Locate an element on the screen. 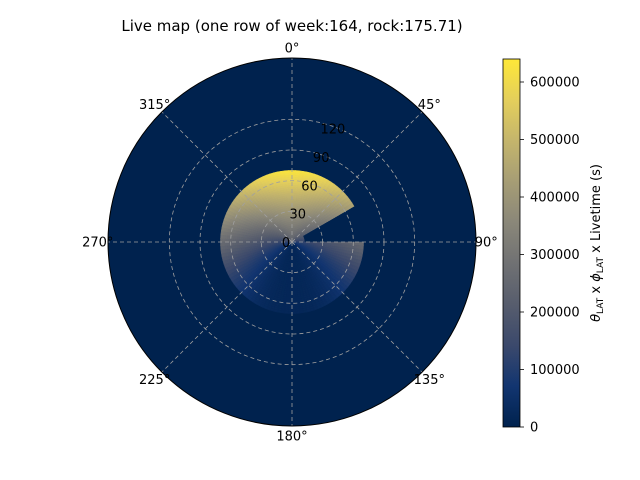 The image size is (640, 480). colorbar-label-part: x is located at coordinates (596, 290).